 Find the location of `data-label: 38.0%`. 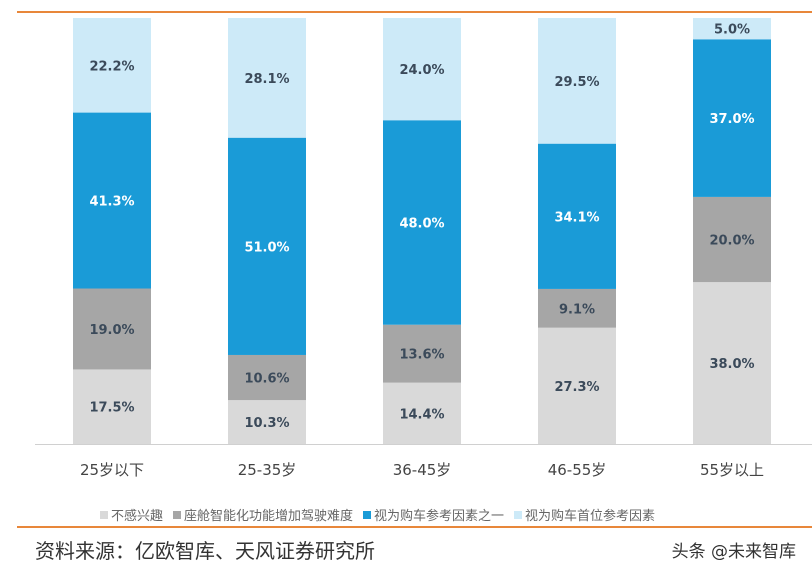

data-label: 38.0% is located at coordinates (731, 364).